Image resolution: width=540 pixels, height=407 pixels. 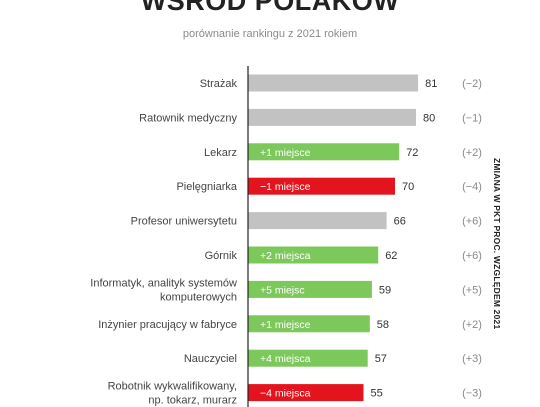 What do you see at coordinates (391, 256) in the screenshot?
I see `value-label: 62` at bounding box center [391, 256].